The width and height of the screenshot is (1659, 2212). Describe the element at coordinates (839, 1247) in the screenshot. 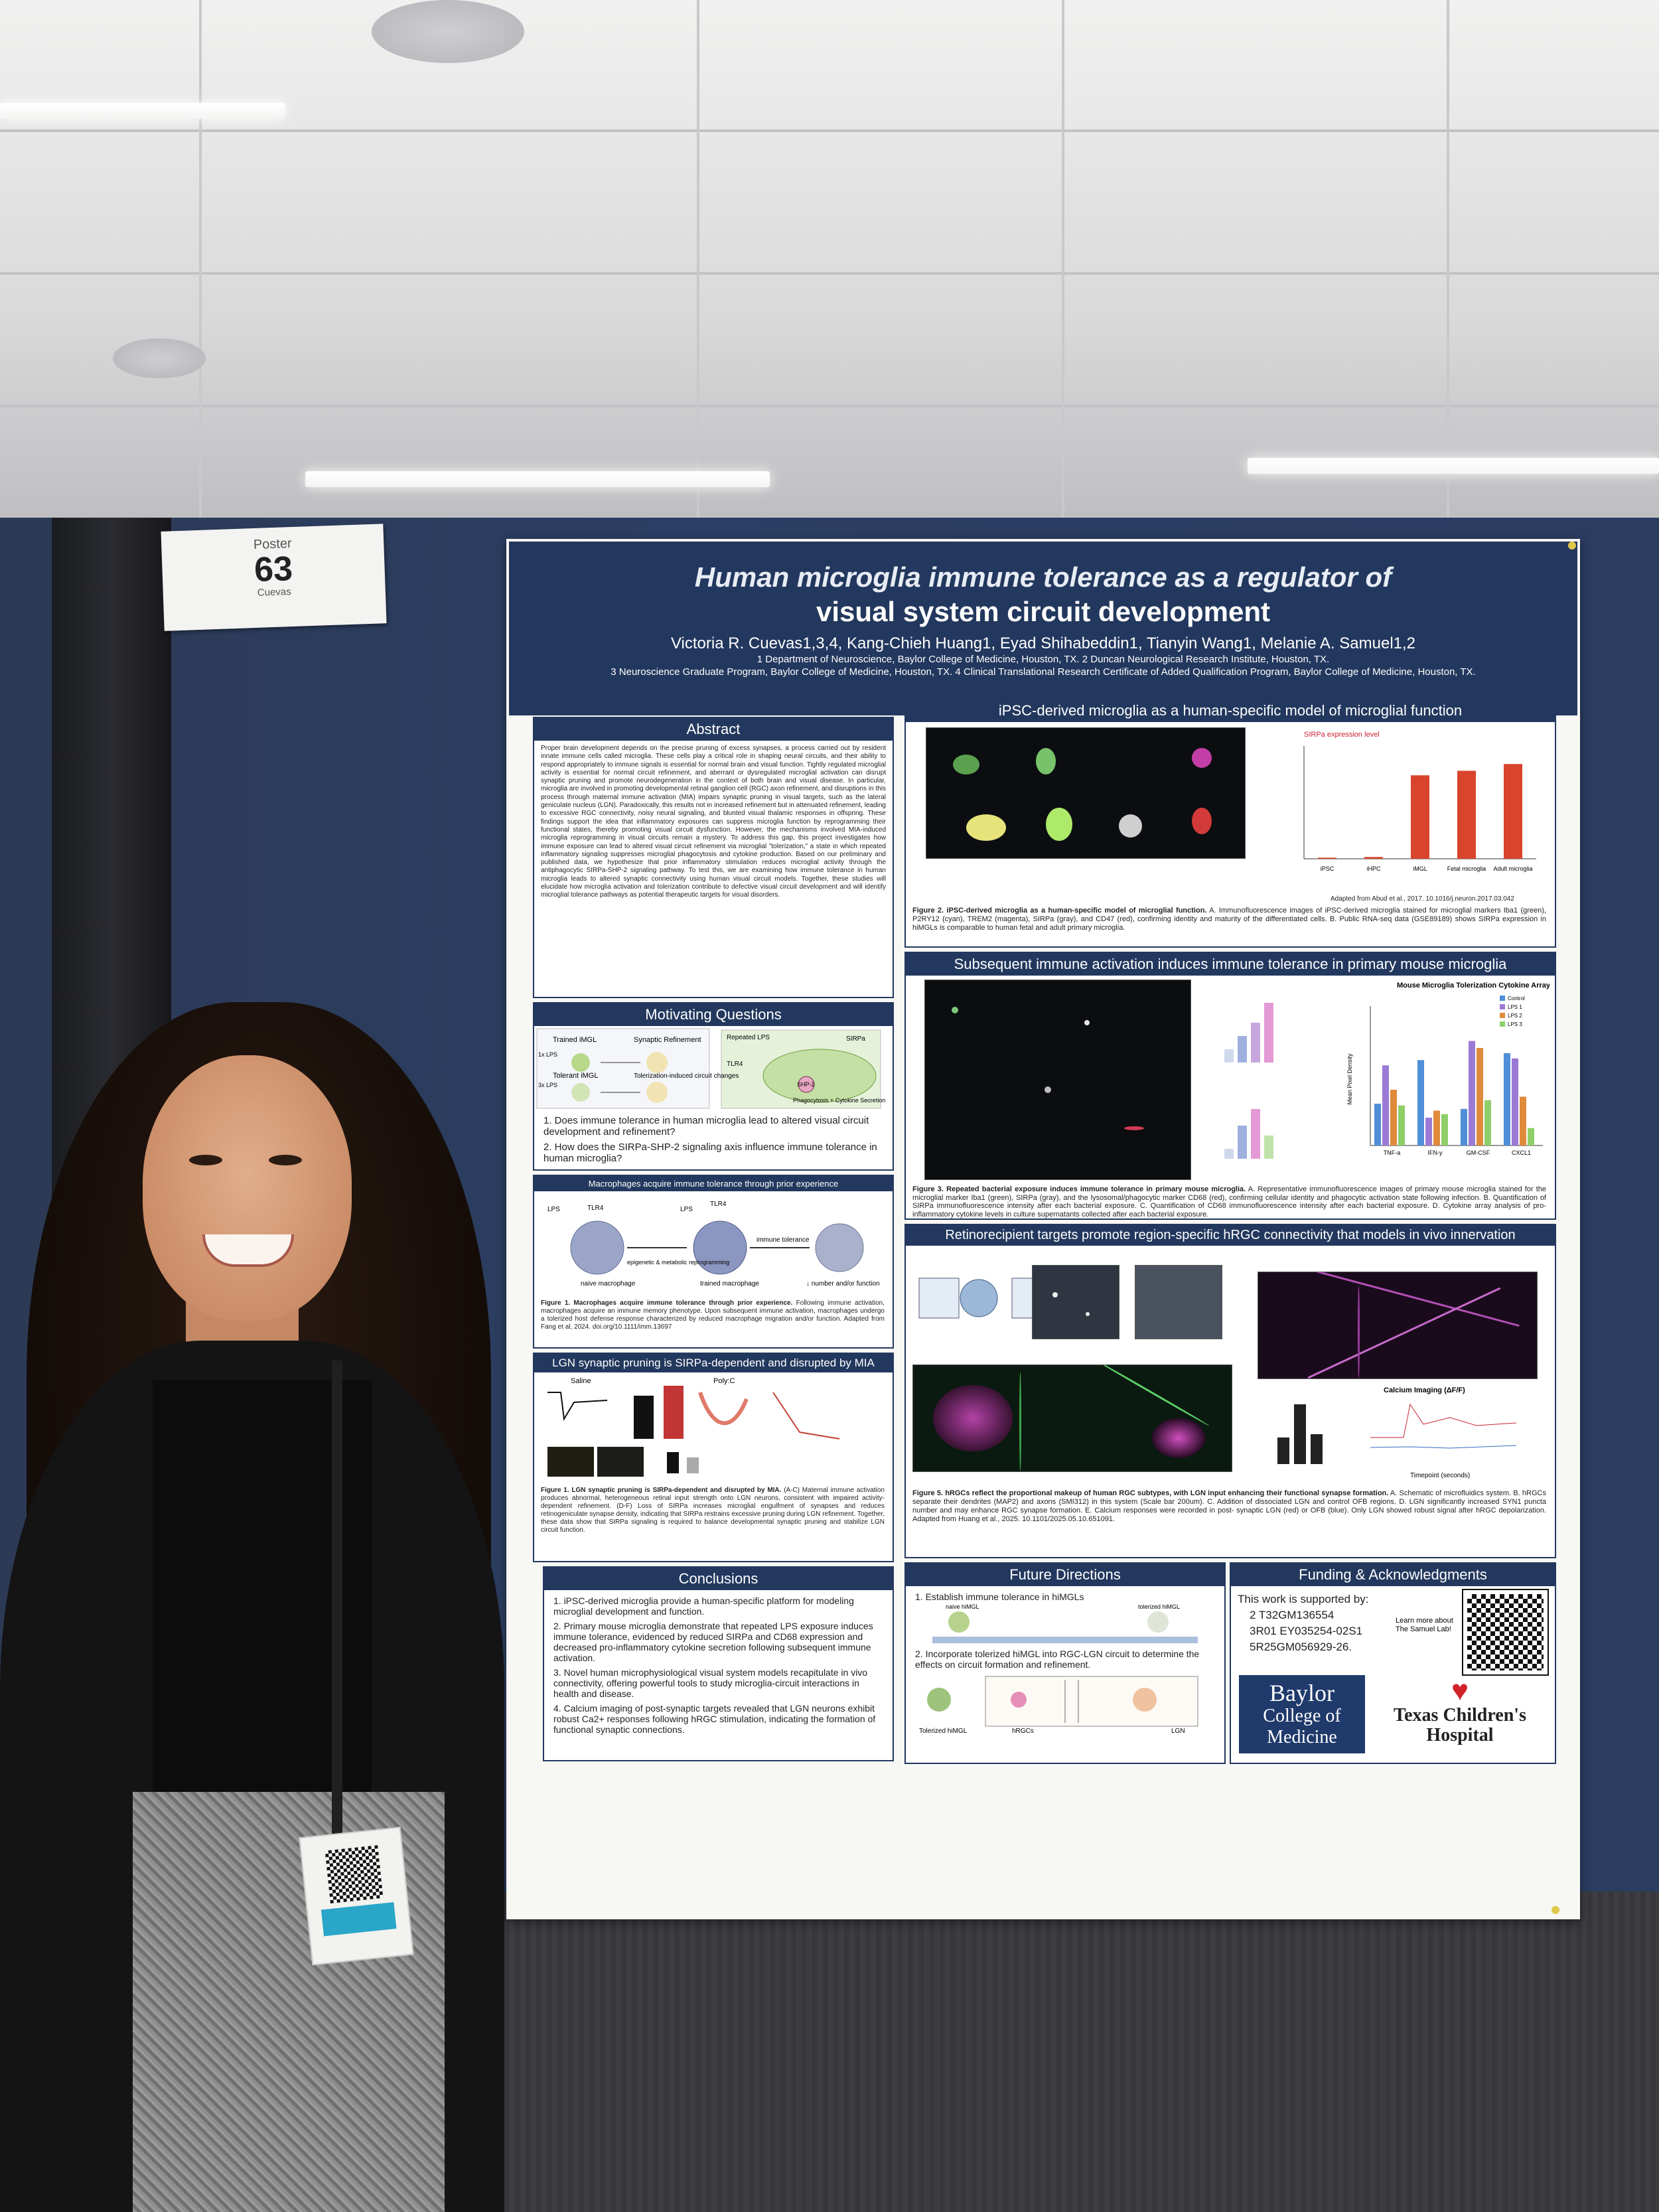

I see `tolerant-macrophage` at that location.